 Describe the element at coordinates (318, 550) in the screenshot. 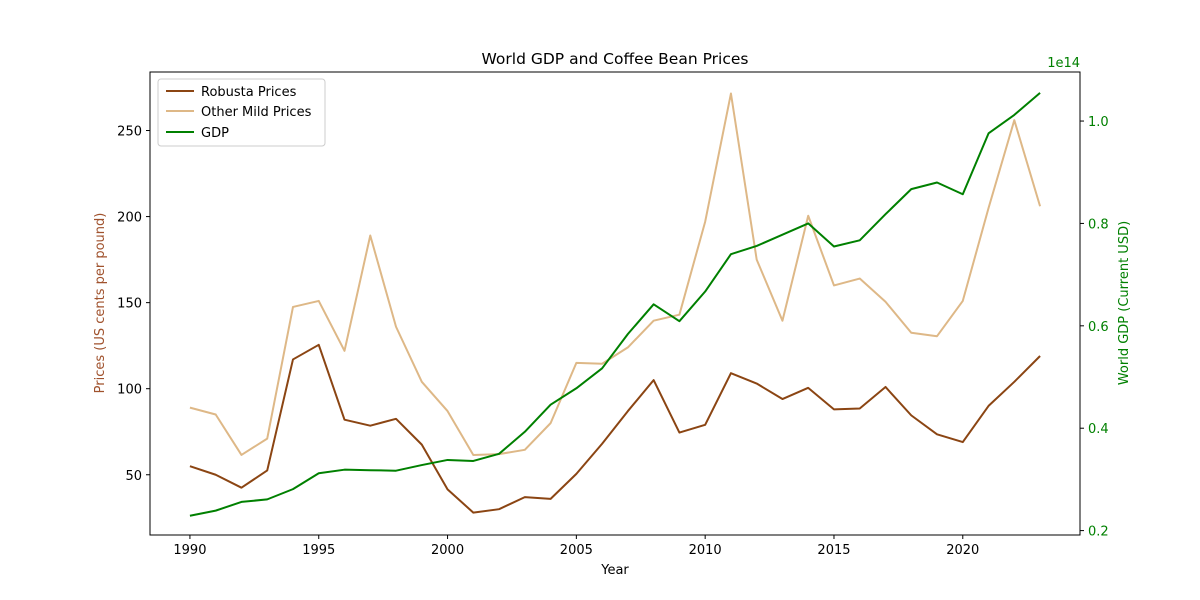

I see `x-tick-label: 1995` at that location.